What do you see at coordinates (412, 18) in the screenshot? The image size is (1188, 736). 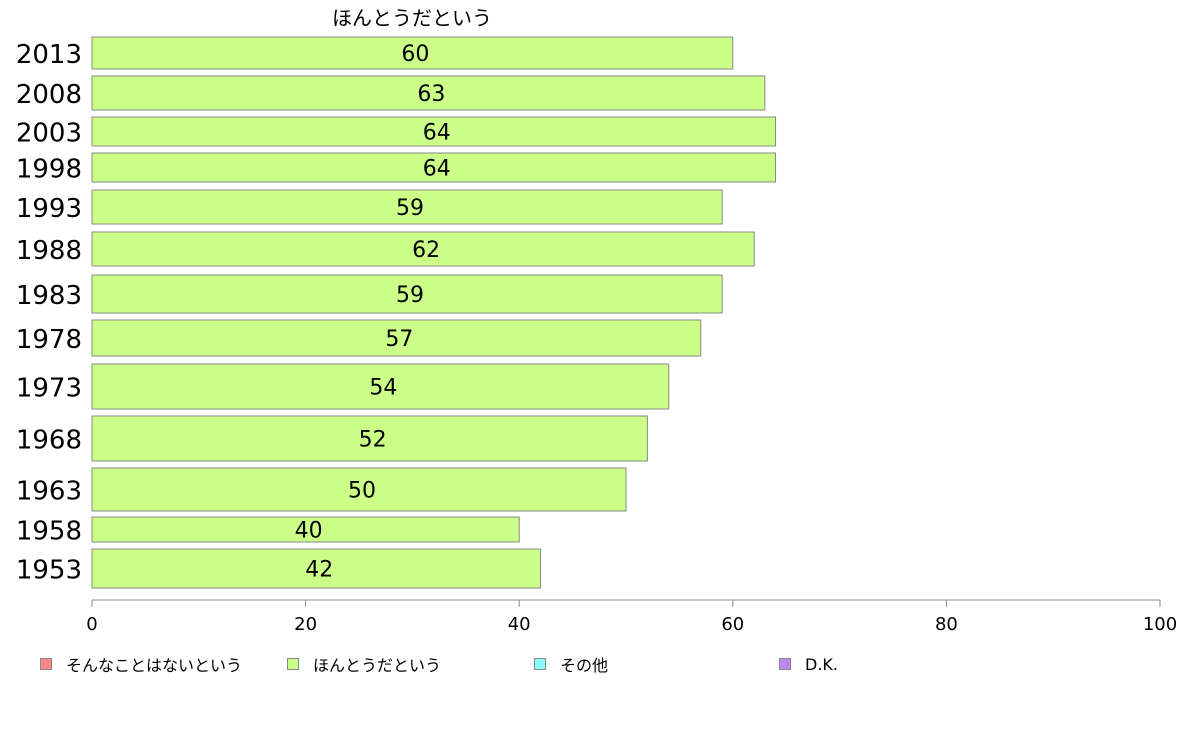 I see `chart-title: ほんとうだという` at bounding box center [412, 18].